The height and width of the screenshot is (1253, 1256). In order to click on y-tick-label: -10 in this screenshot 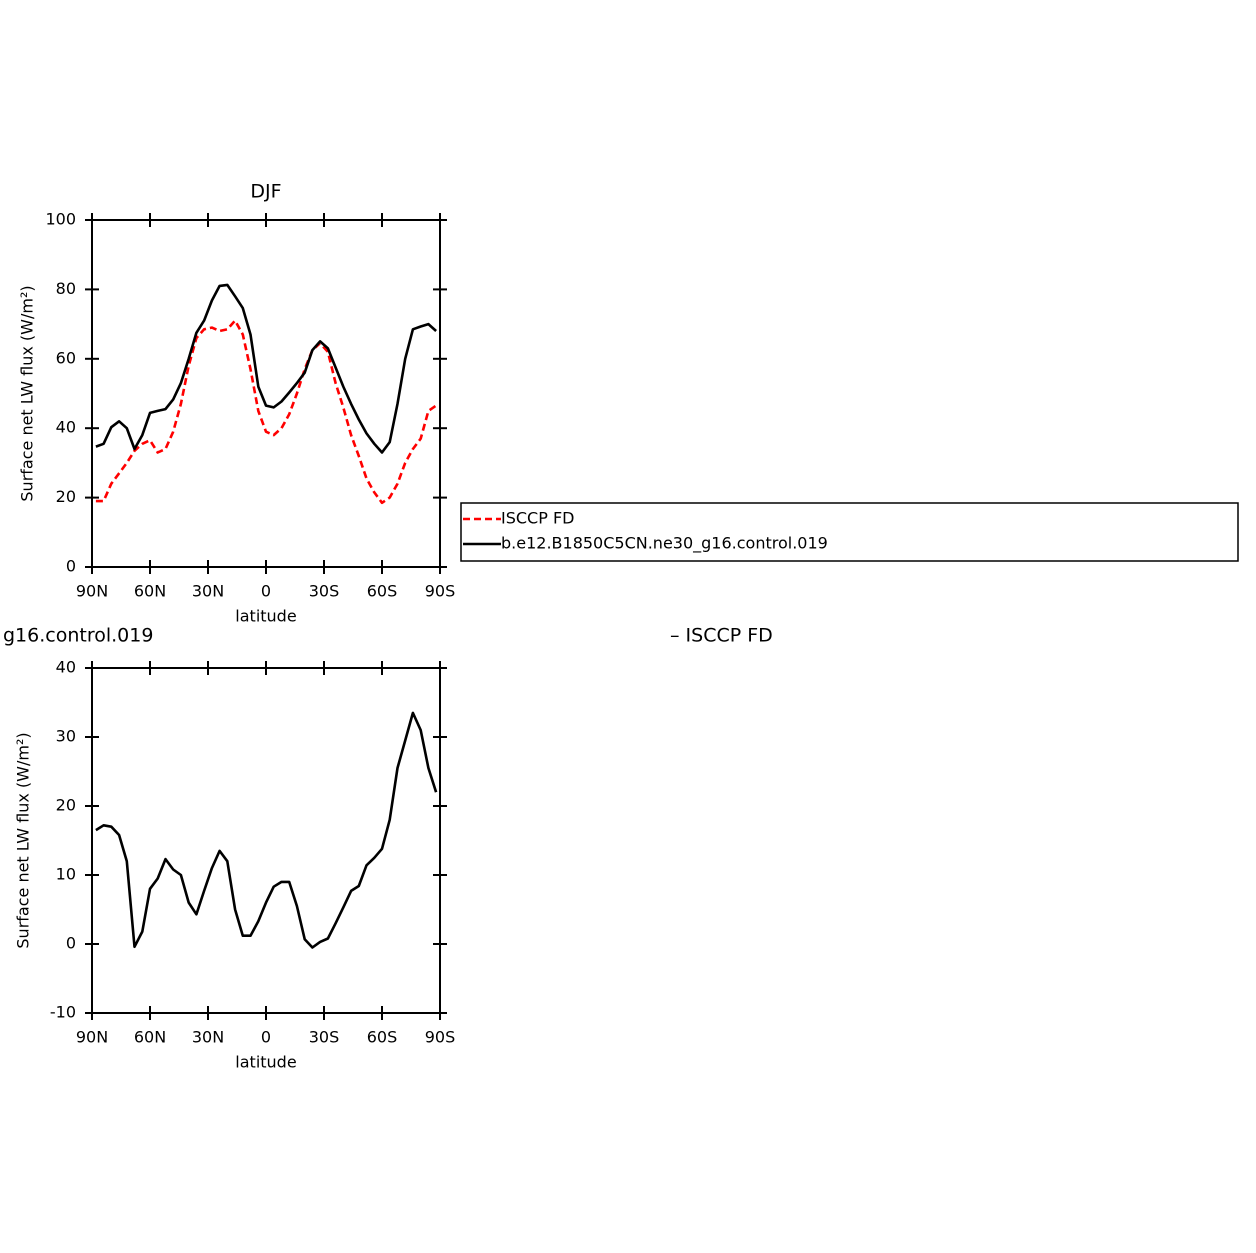, I will do `click(63, 1012)`.